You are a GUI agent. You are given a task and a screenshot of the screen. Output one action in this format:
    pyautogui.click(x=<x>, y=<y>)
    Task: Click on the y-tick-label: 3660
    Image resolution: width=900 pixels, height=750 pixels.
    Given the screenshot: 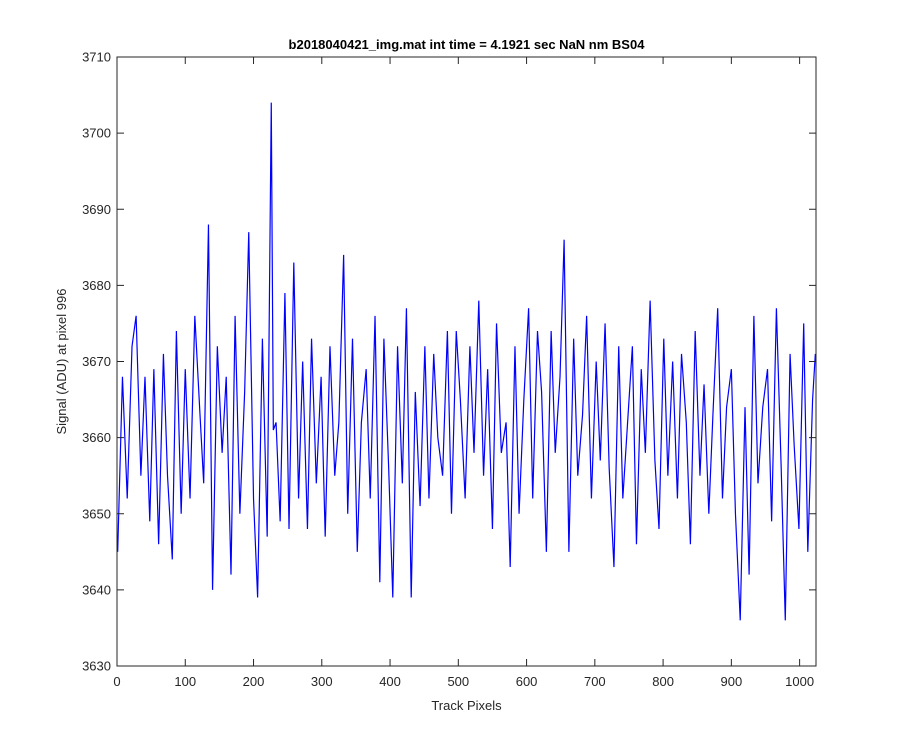 What is the action you would take?
    pyautogui.click(x=96, y=437)
    